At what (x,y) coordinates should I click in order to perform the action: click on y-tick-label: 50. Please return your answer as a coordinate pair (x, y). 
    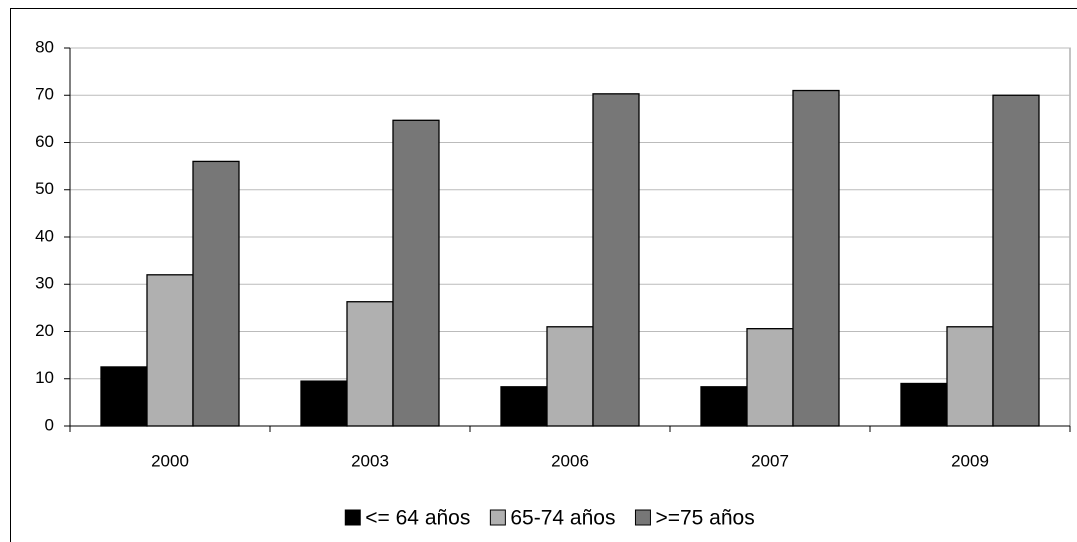
    Looking at the image, I should click on (44, 188).